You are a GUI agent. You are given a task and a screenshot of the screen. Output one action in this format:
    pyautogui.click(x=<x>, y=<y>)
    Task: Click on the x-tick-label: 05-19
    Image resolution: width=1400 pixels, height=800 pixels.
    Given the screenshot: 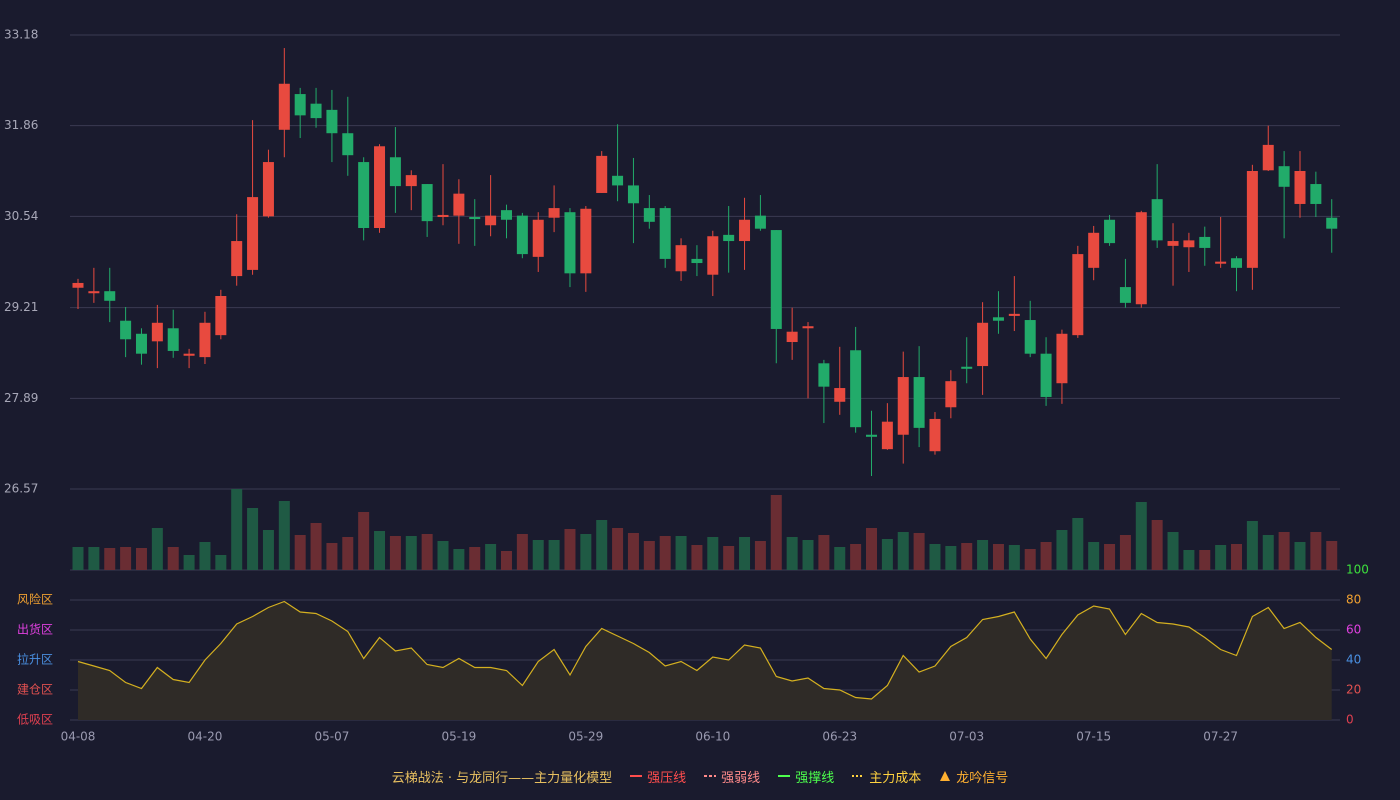 What is the action you would take?
    pyautogui.click(x=458, y=737)
    